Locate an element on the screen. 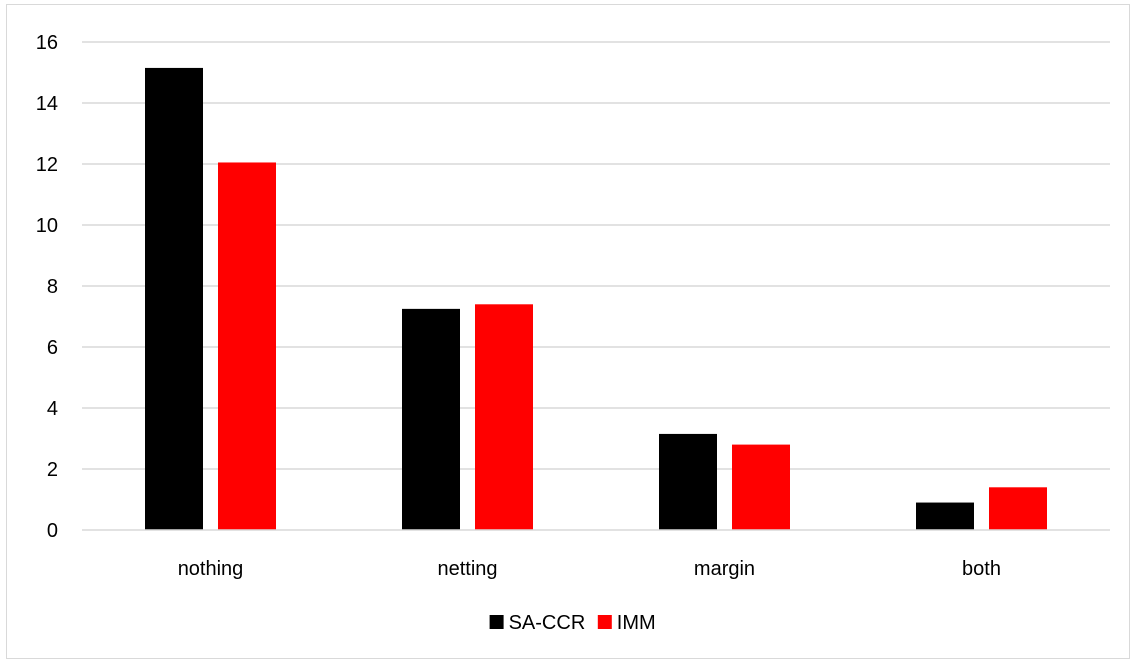 Image resolution: width=1140 pixels, height=667 pixels. legend-swatch-sa-ccr is located at coordinates (496, 622).